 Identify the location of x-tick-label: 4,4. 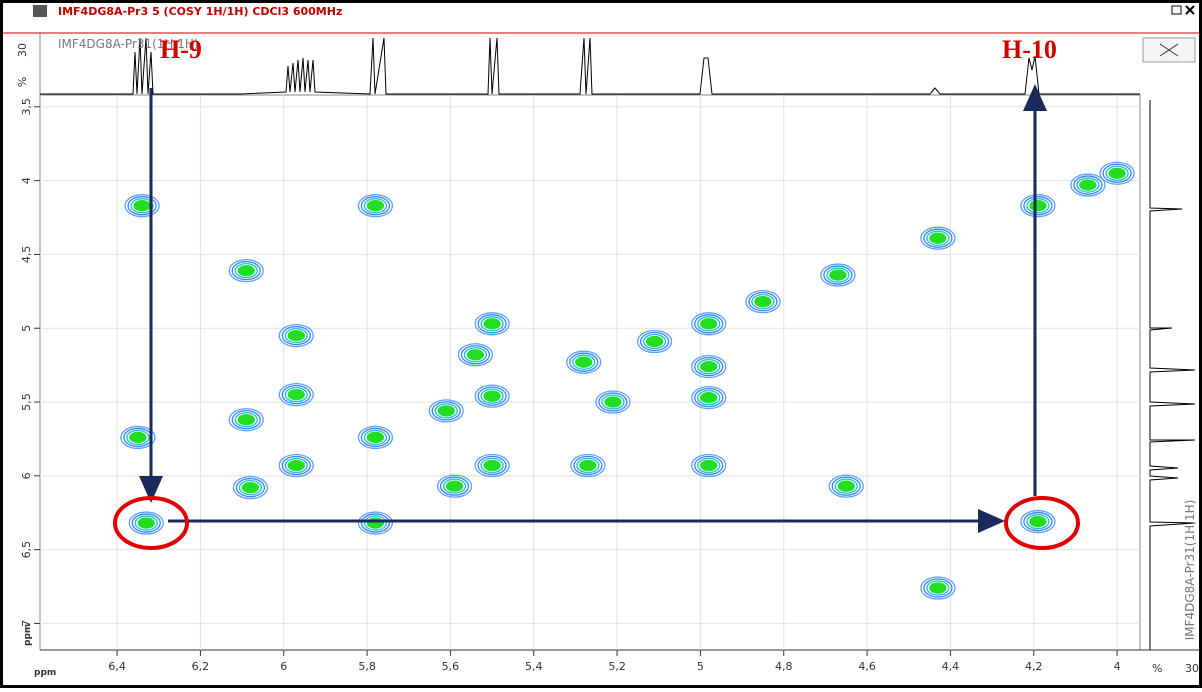
(951, 666).